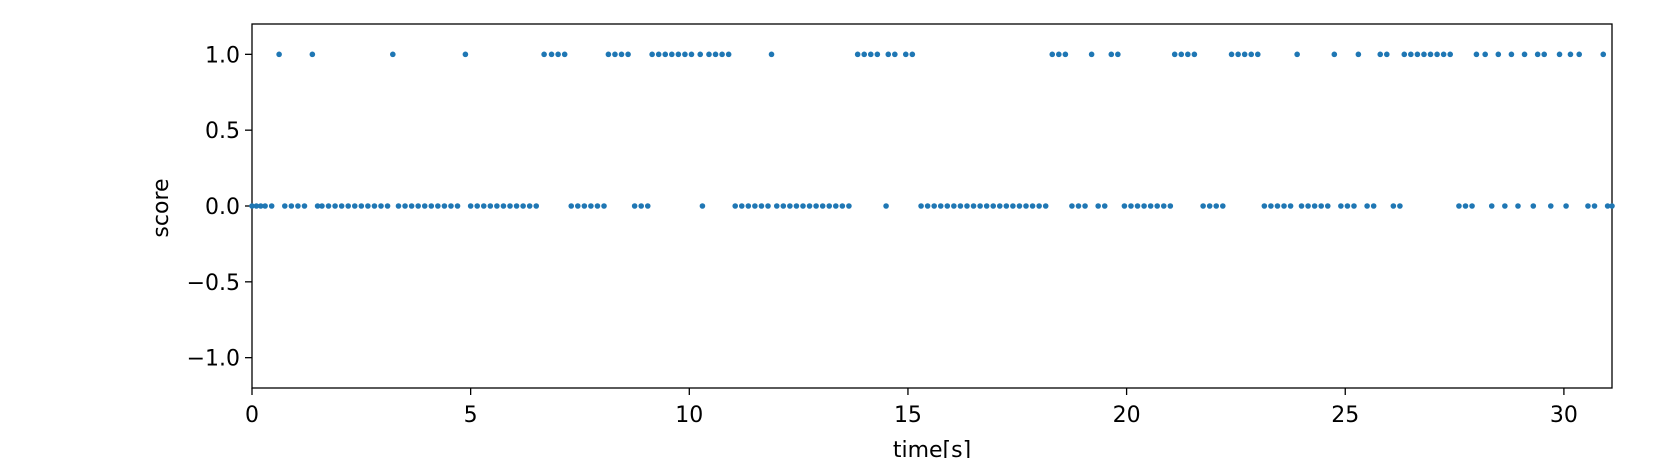 The width and height of the screenshot is (1666, 458). What do you see at coordinates (471, 415) in the screenshot?
I see `x-tick-label: 5` at bounding box center [471, 415].